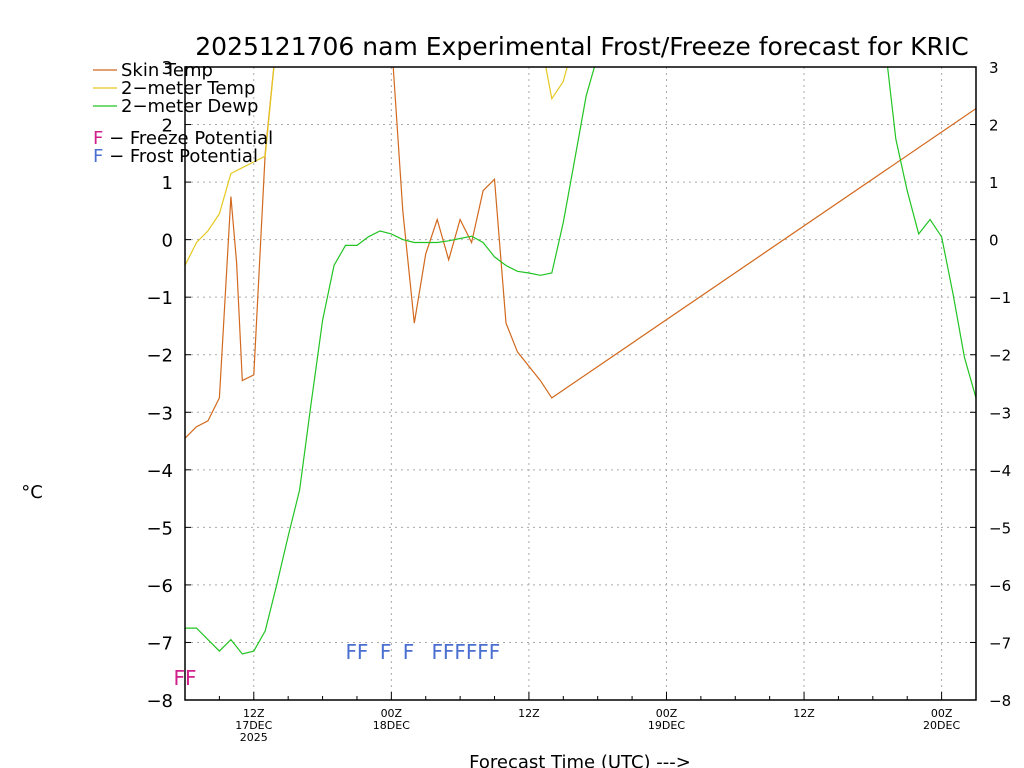 This screenshot has height=768, width=1024. I want to click on y-tick-label-right: −7, so click(1000, 643).